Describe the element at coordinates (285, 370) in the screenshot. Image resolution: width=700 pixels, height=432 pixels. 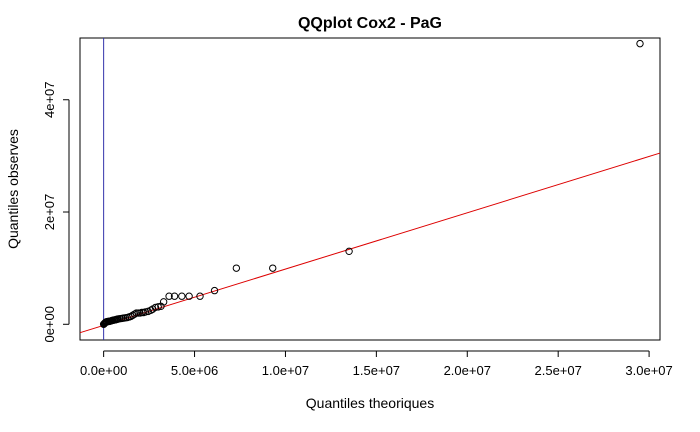
I see `x-tick-label: 1.0e+07` at that location.